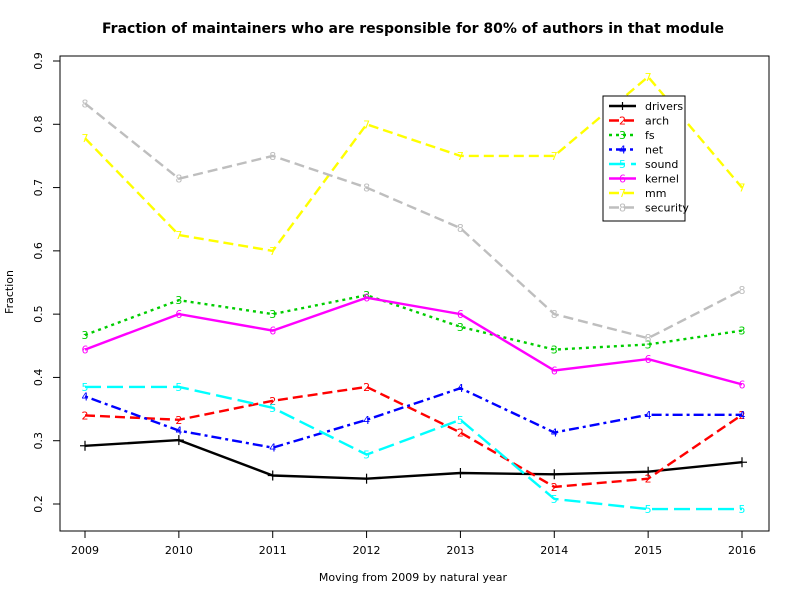 The width and height of the screenshot is (800, 600). What do you see at coordinates (661, 164) in the screenshot?
I see `legend-label: sound` at bounding box center [661, 164].